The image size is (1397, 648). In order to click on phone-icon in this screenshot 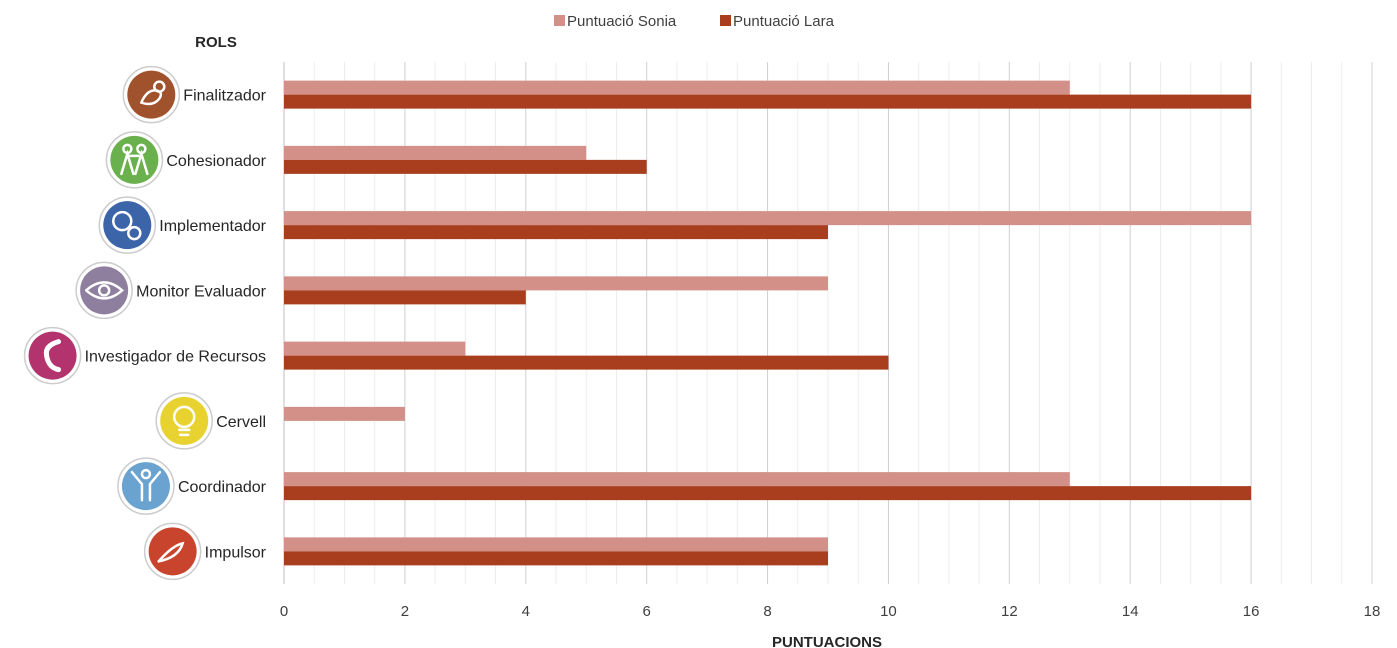, I will do `click(52, 355)`.